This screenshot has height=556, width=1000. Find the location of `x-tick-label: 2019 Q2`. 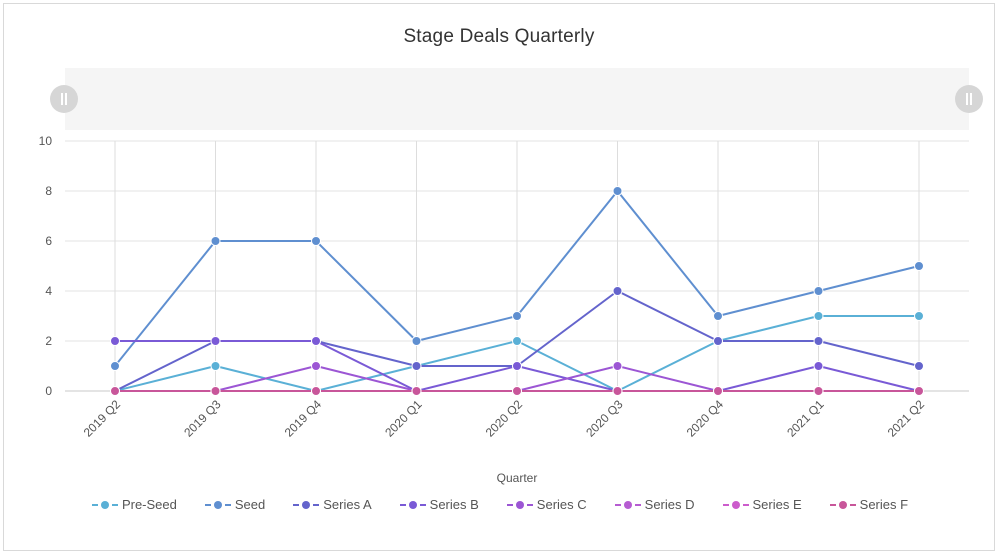

x-tick-label: 2019 Q2 is located at coordinates (102, 418).